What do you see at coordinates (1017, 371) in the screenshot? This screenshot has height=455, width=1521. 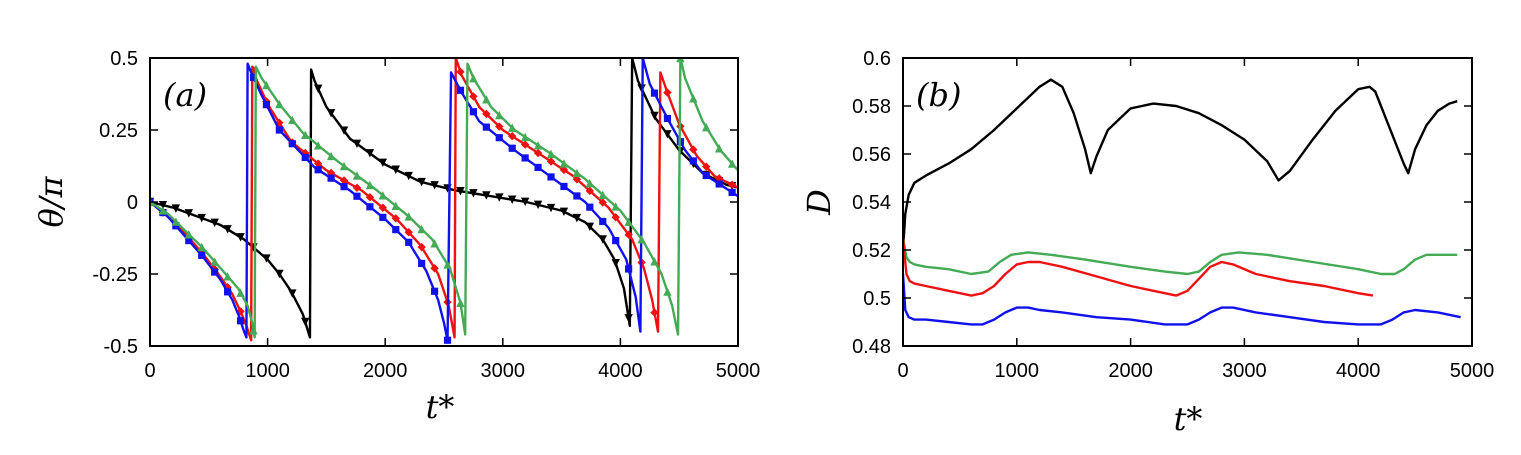 I see `x-tick-label: 1000` at bounding box center [1017, 371].